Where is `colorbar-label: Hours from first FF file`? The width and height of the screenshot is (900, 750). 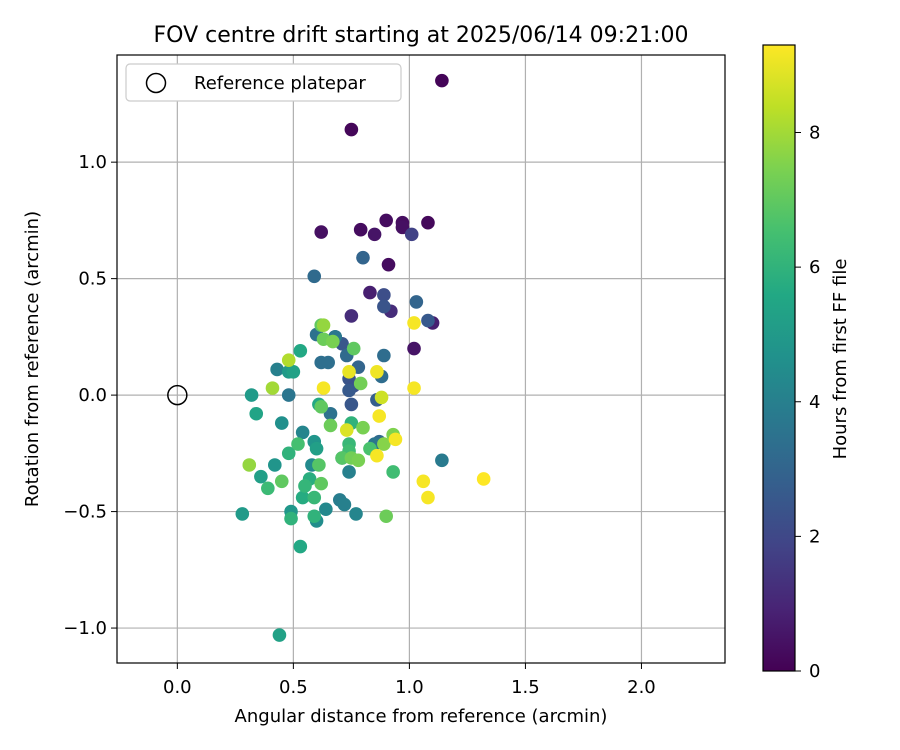
colorbar-label: Hours from first FF file is located at coordinates (840, 359).